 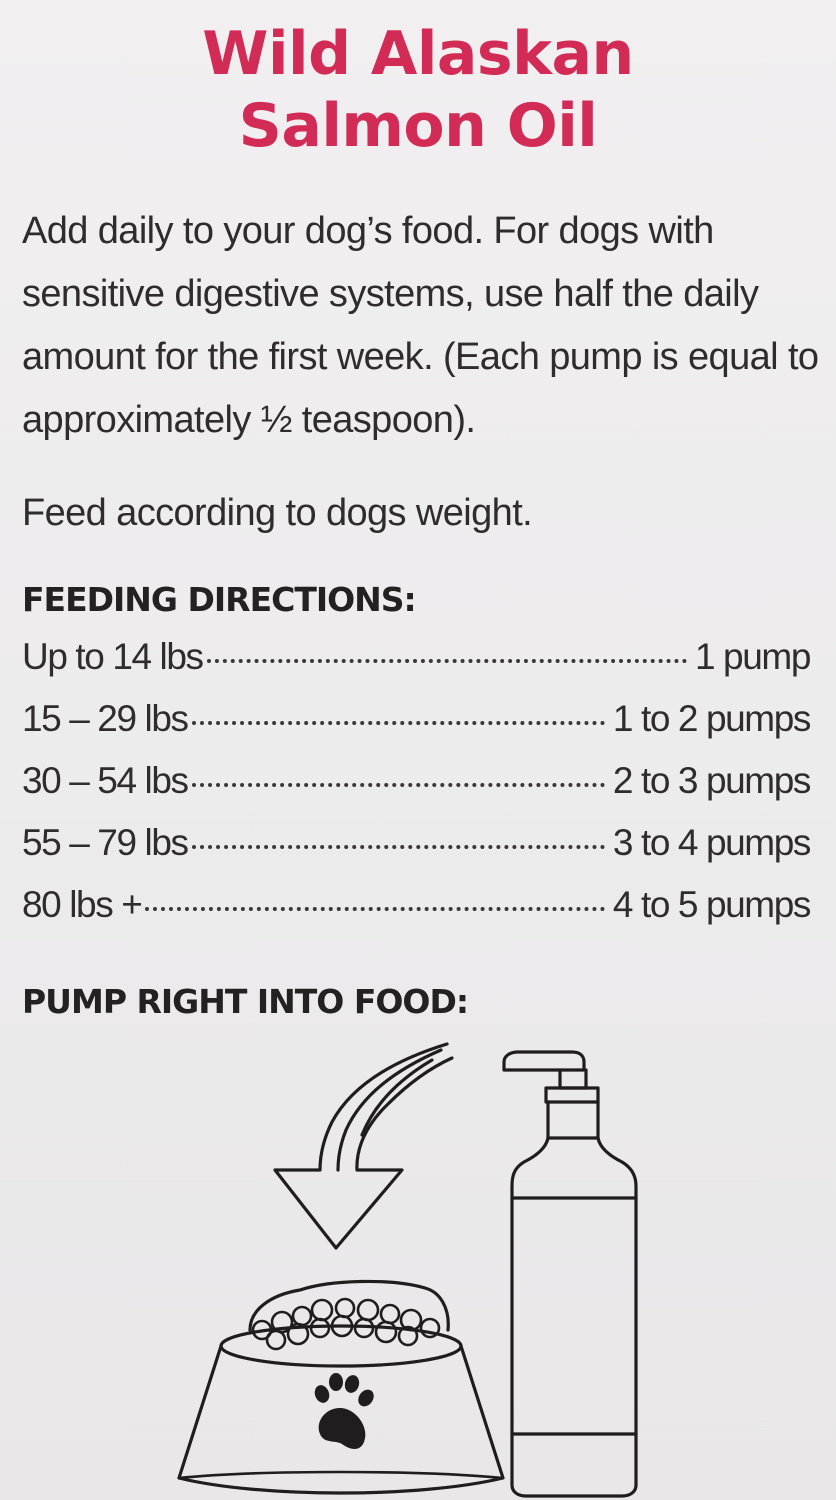 I want to click on feeding-directions-heading: FEEDING DIRECTIONS:, so click(x=219, y=599).